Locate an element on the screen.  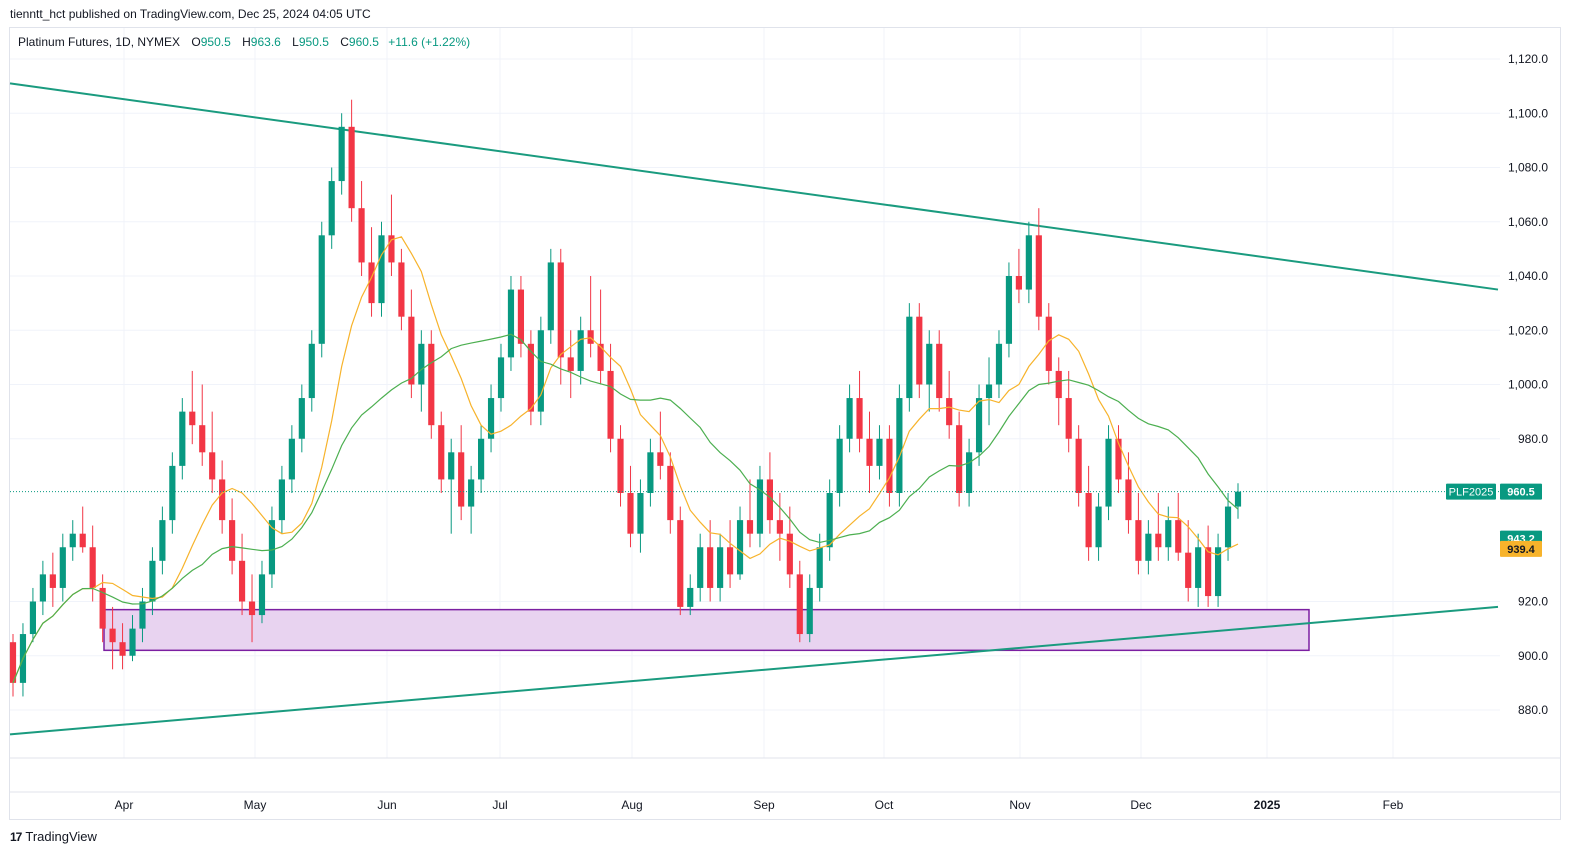
tradingview-logo: 17 TradingView is located at coordinates (53, 836).